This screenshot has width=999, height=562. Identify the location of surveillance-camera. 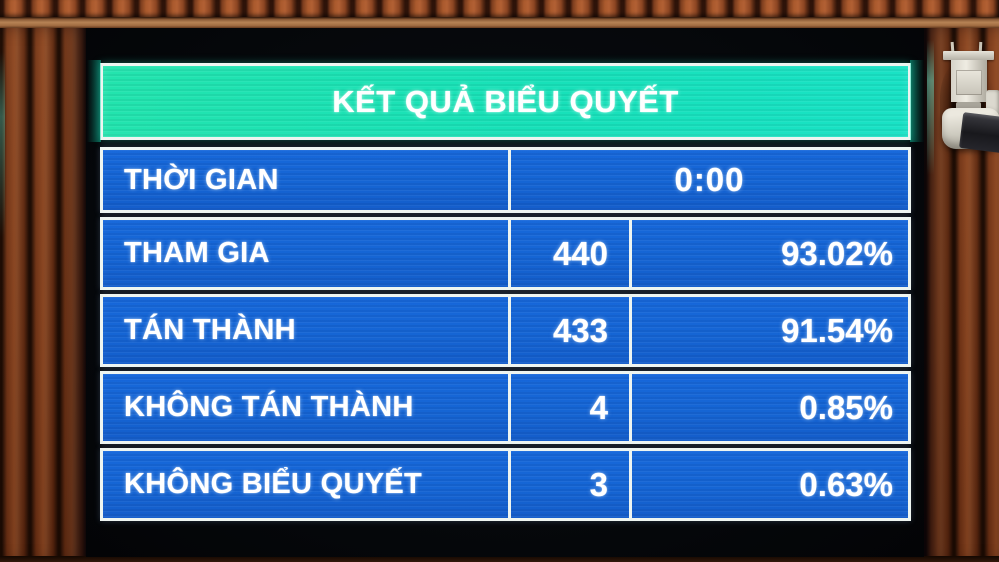
(968, 99).